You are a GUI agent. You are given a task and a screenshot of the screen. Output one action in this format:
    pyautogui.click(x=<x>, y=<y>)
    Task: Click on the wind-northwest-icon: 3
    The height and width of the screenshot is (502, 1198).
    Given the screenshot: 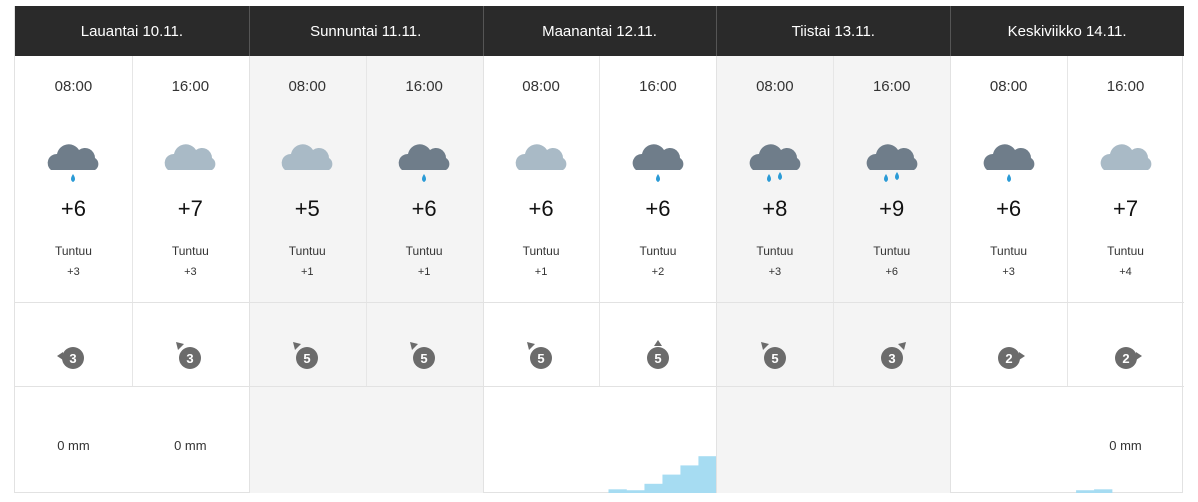 What is the action you would take?
    pyautogui.click(x=190, y=356)
    